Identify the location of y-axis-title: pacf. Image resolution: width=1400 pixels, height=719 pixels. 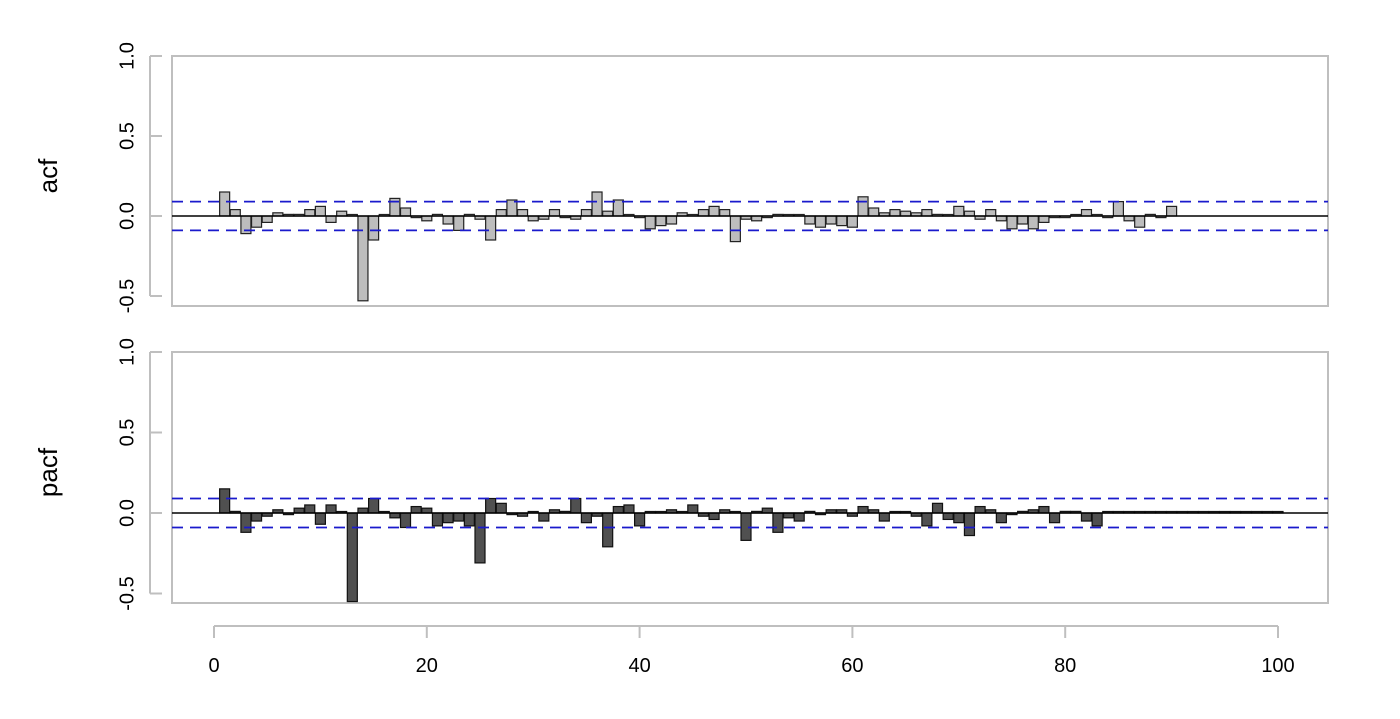
(48, 472).